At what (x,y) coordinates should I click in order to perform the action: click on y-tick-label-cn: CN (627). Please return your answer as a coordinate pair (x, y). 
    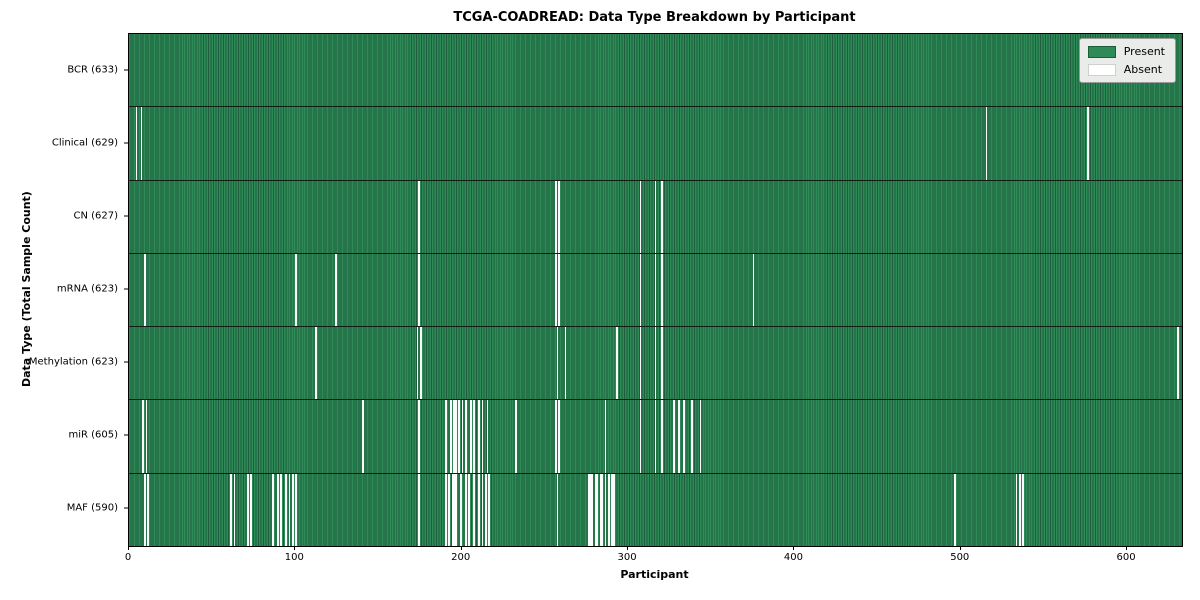
    Looking at the image, I should click on (95, 216).